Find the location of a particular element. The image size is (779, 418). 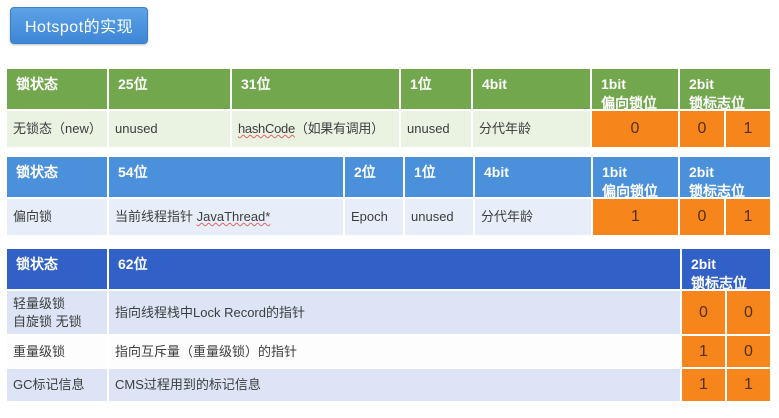

cell-state: 重量级锁 is located at coordinates (57, 351).